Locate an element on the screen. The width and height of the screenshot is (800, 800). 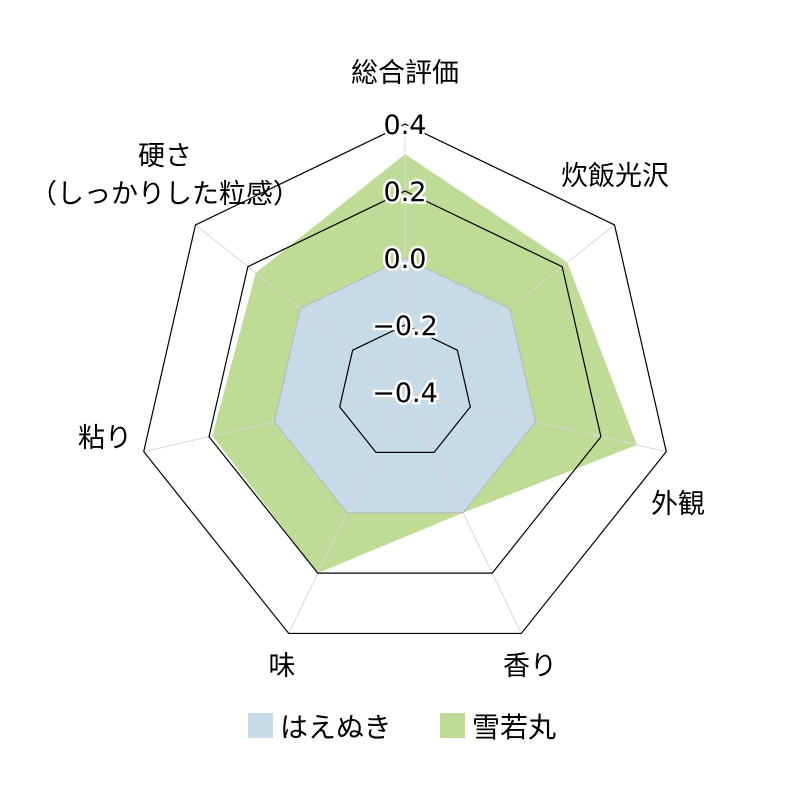
legend-swatch-yukiwakamaru is located at coordinates (452, 725).